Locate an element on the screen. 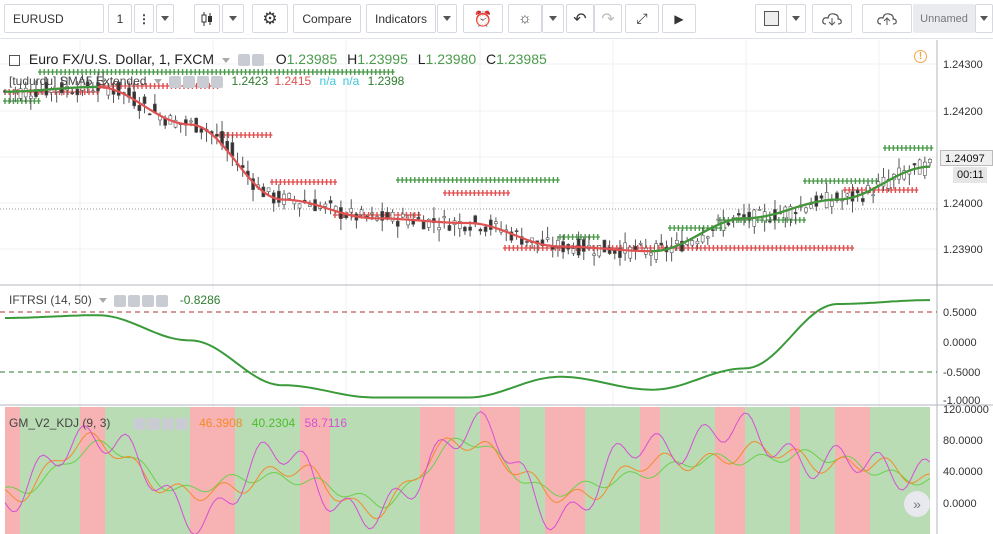 The image size is (993, 534). chart-style-button is located at coordinates (207, 18).